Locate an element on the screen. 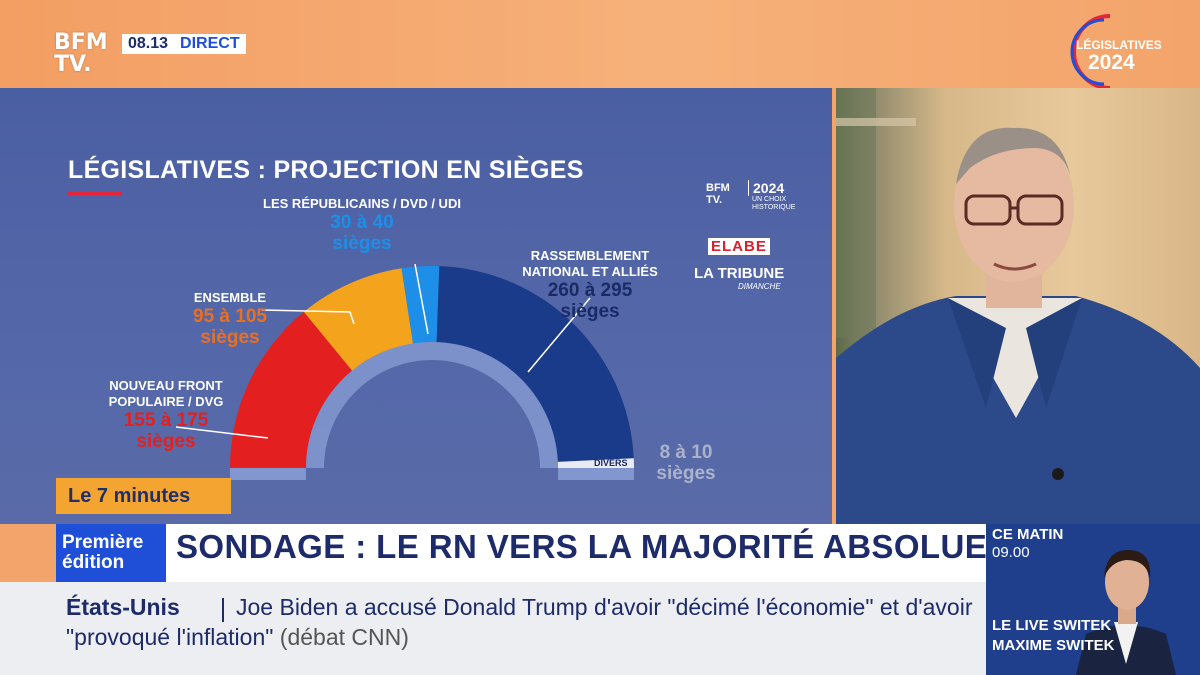 The image size is (1200, 675). label-ensemble: ENSEMBLE 95 à 105 sièges is located at coordinates (230, 319).